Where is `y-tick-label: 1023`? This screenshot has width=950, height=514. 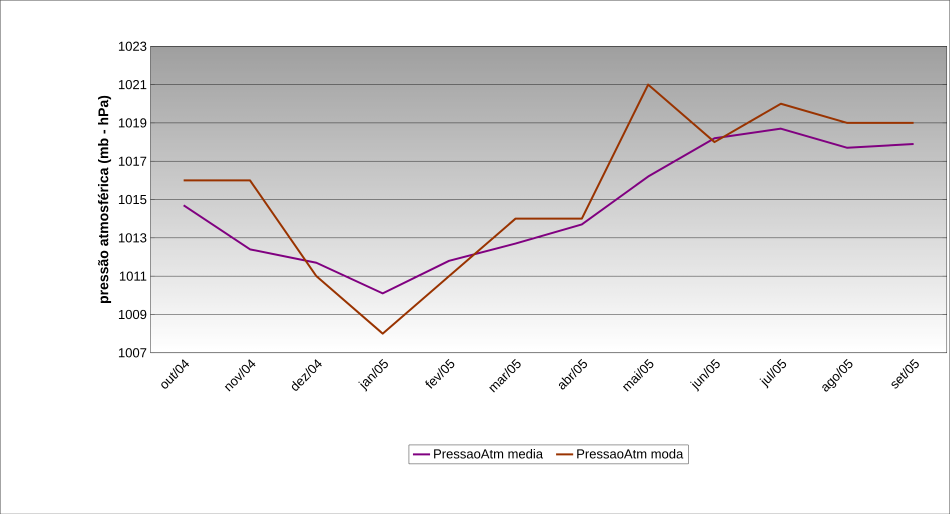
y-tick-label: 1023 is located at coordinates (132, 46).